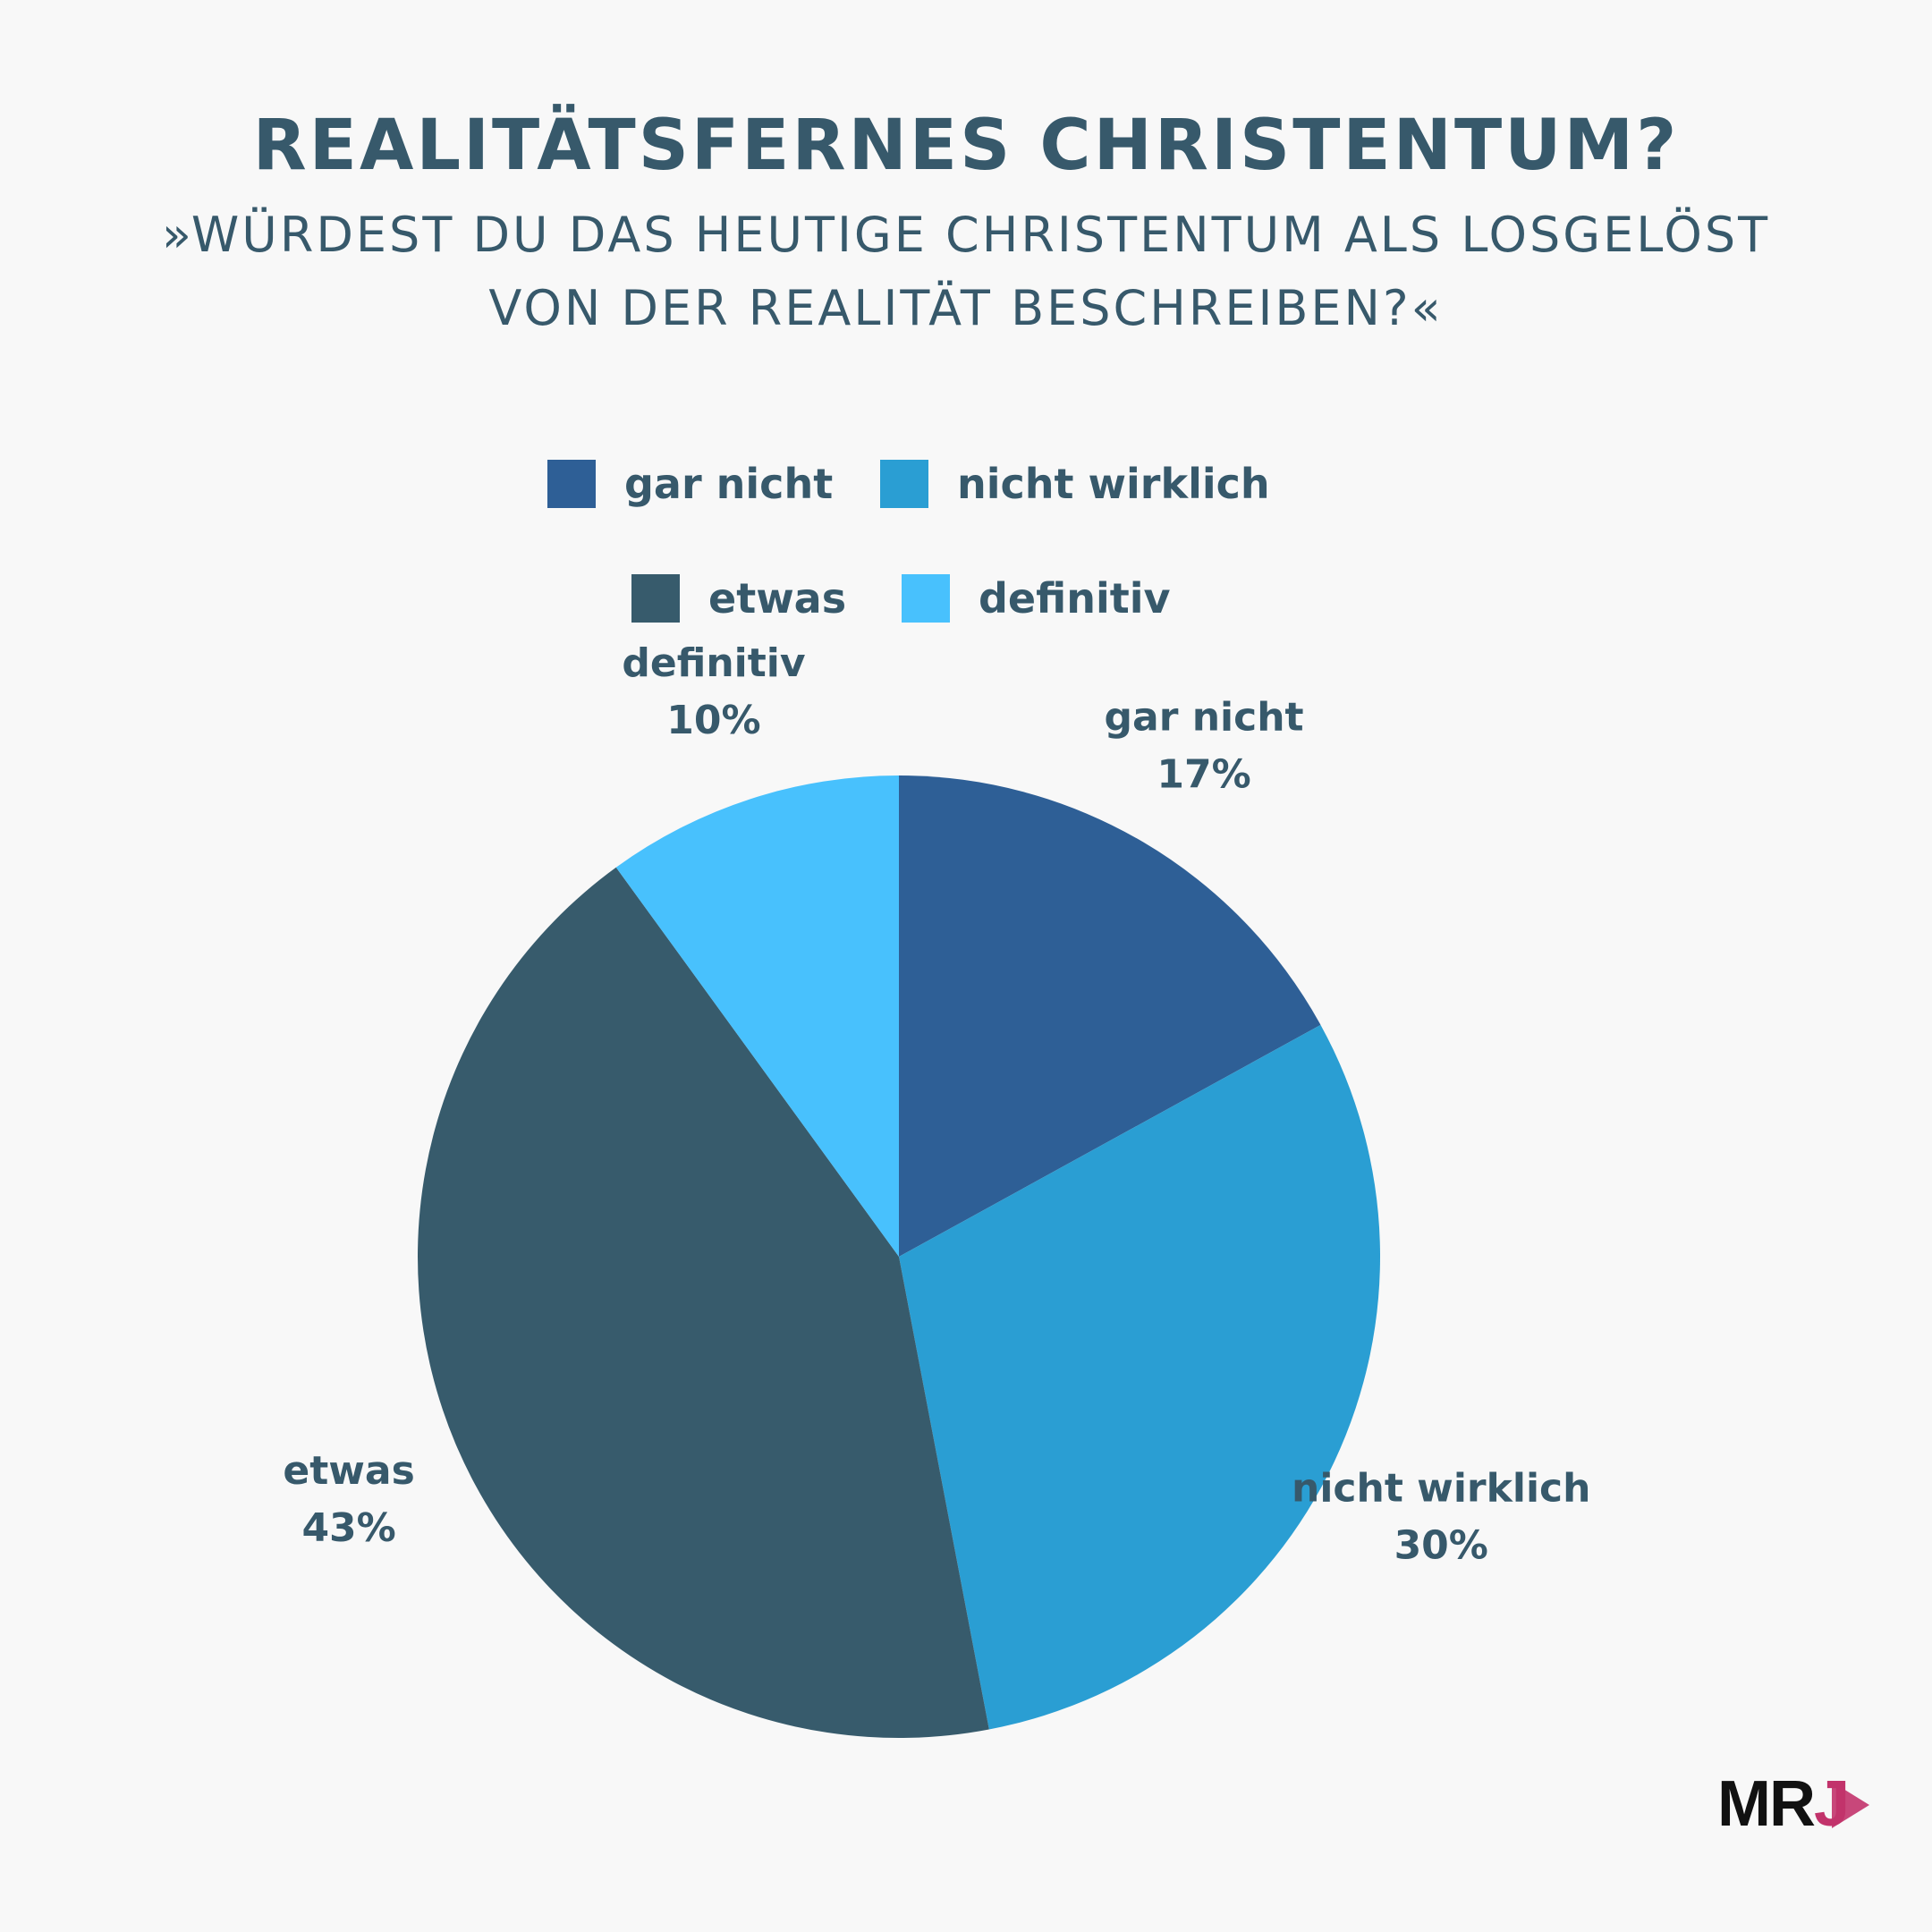  I want to click on legend-label-gar-nicht: gar nicht, so click(729, 484).